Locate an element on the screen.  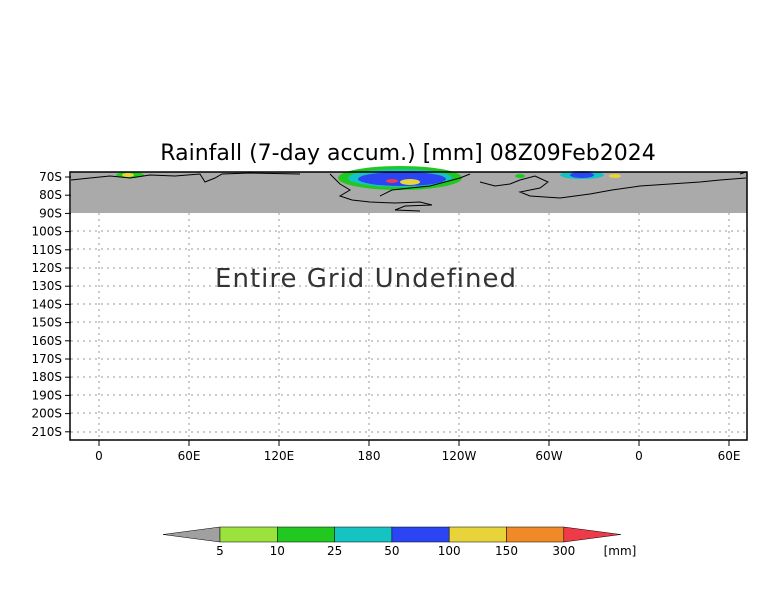
lat-tick-label: 180S is located at coordinates (46, 377).